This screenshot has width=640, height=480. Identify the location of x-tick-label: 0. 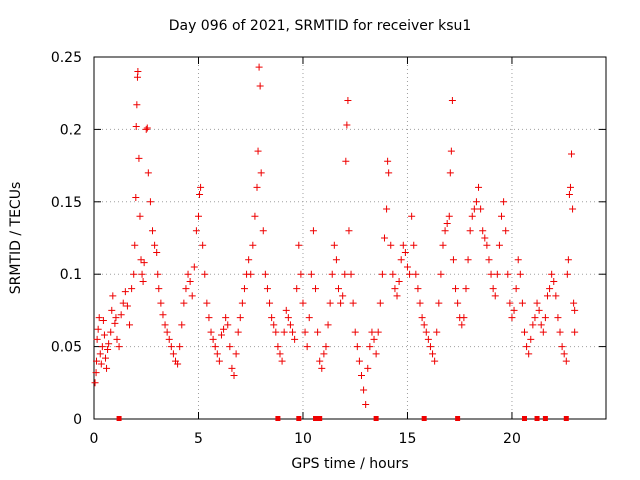
(94, 439).